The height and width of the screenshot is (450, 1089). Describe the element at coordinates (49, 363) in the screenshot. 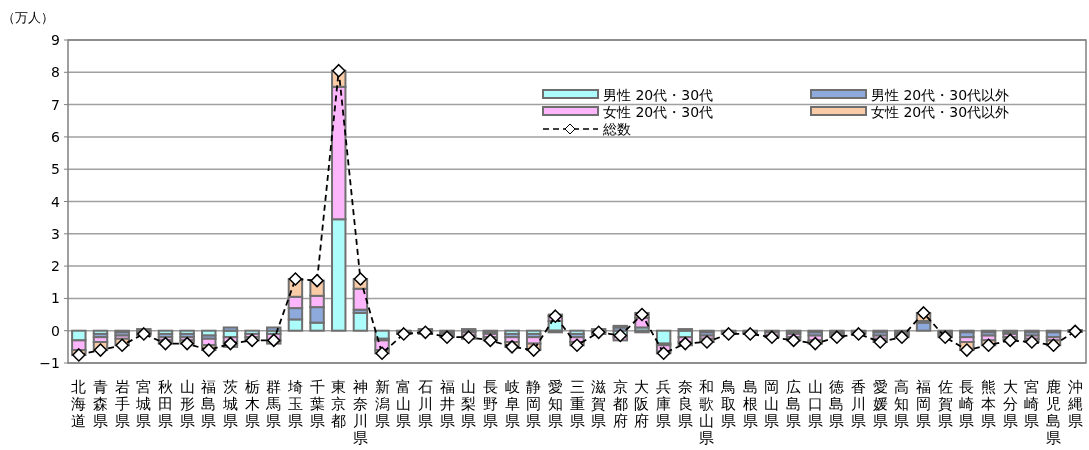

I see `y-tick-label: −1` at that location.